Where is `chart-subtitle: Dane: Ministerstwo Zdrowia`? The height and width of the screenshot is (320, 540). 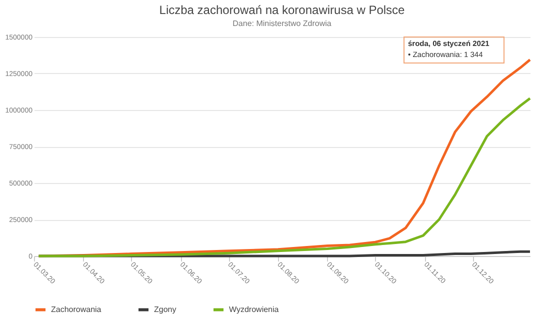
chart-subtitle: Dane: Ministerstwo Zdrowia is located at coordinates (282, 23).